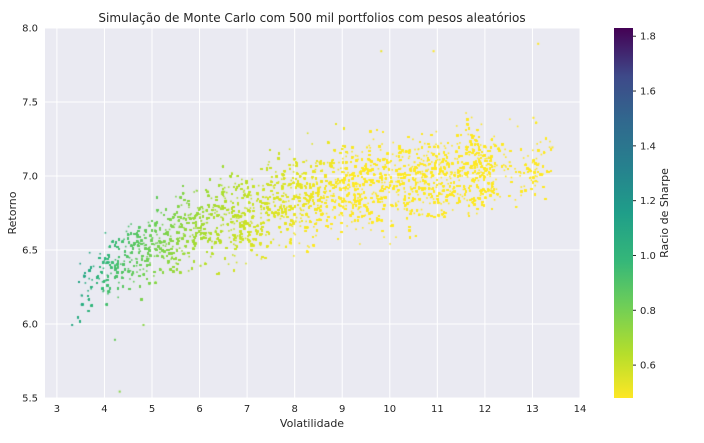  Describe the element at coordinates (648, 146) in the screenshot. I see `colorbar-tick-label: 1.4` at that location.